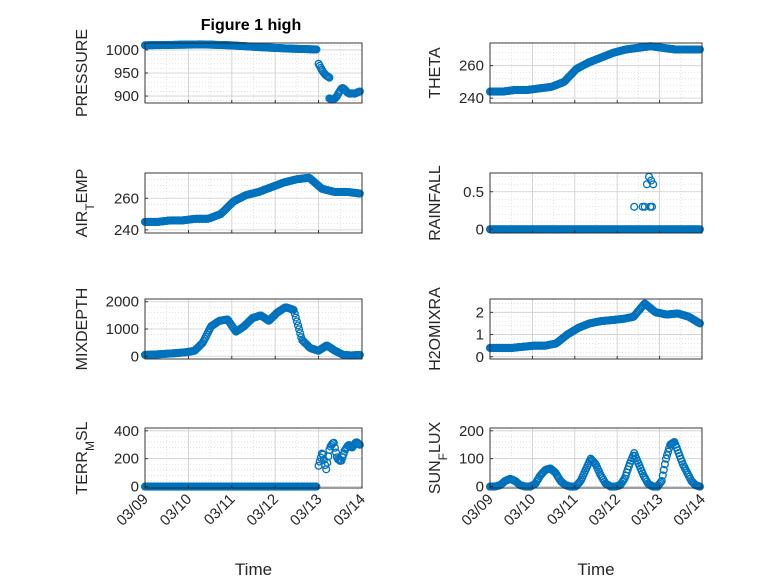  What do you see at coordinates (471, 459) in the screenshot?
I see `y-tick-label: 100` at bounding box center [471, 459].